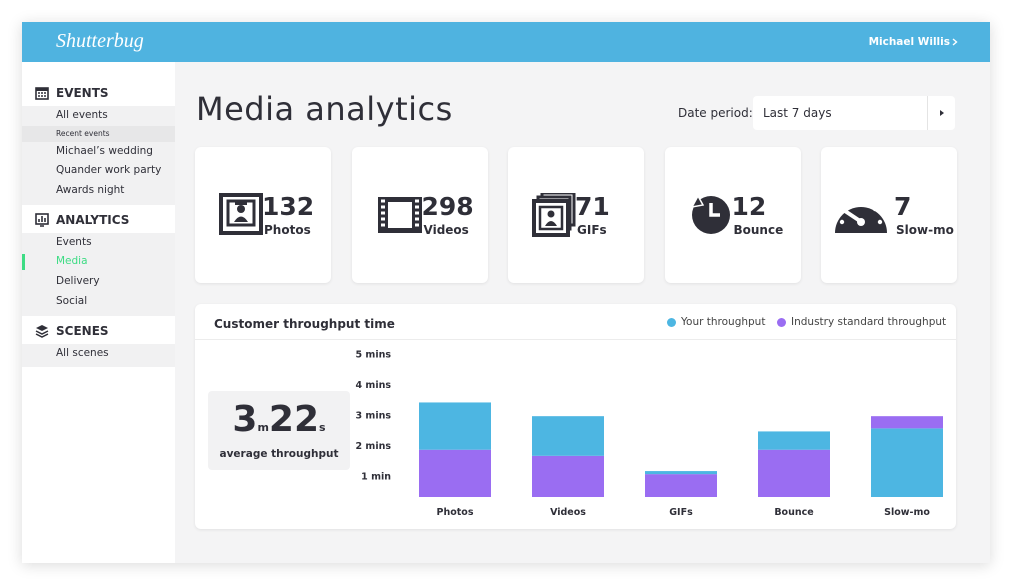 The image size is (1012, 586). What do you see at coordinates (72, 261) in the screenshot?
I see `nav-label: Media` at bounding box center [72, 261].